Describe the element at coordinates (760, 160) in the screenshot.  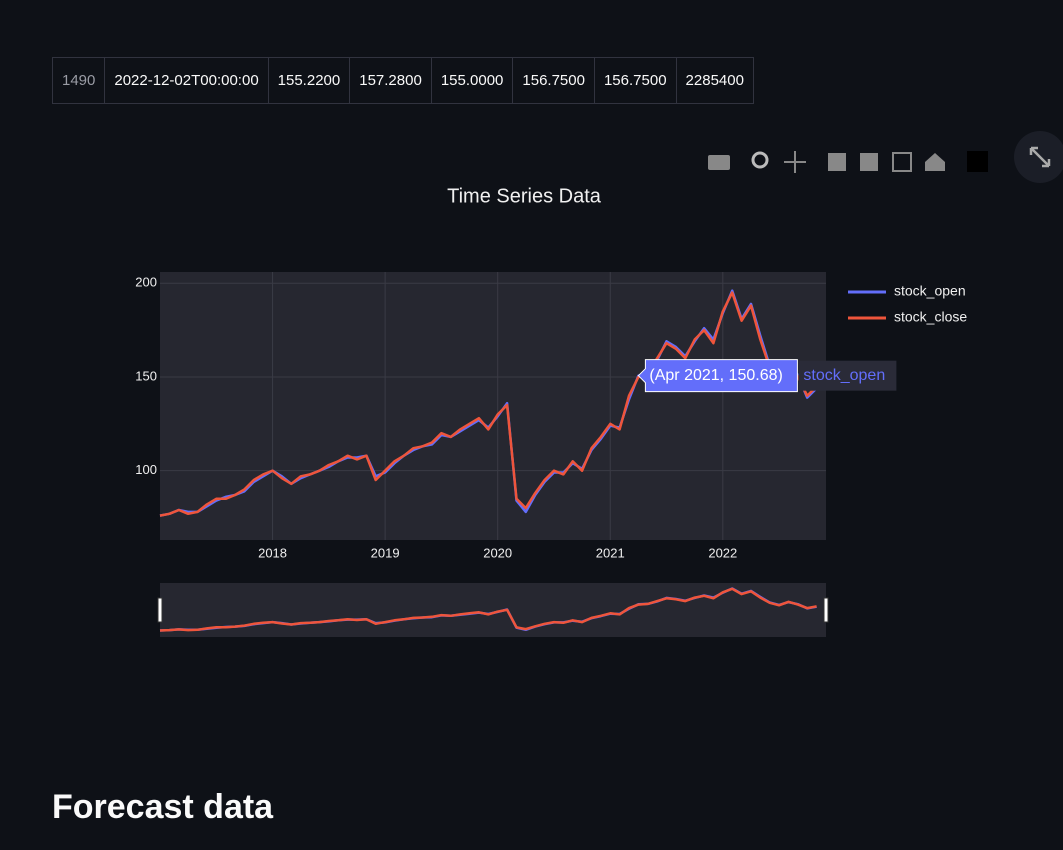
I see `zoom-icon` at that location.